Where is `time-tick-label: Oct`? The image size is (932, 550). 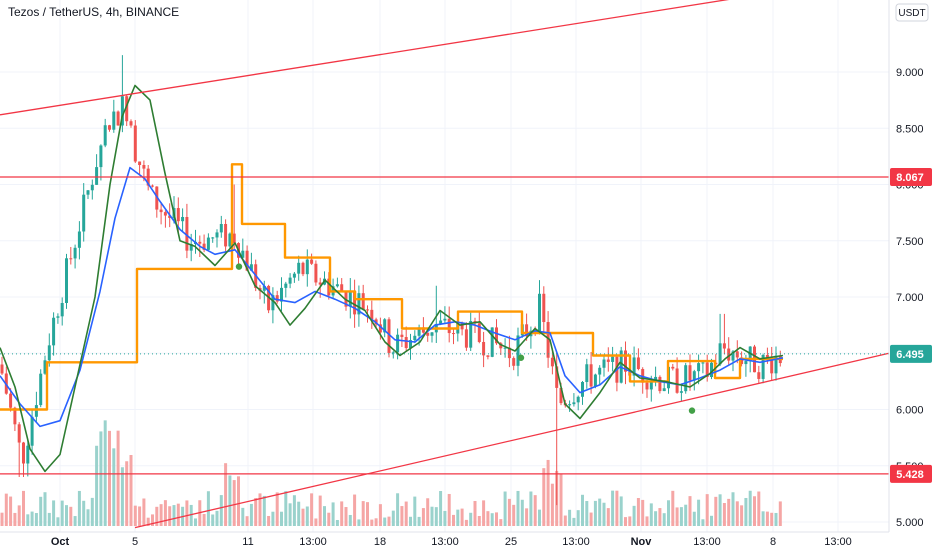 time-tick-label: Oct is located at coordinates (60, 542).